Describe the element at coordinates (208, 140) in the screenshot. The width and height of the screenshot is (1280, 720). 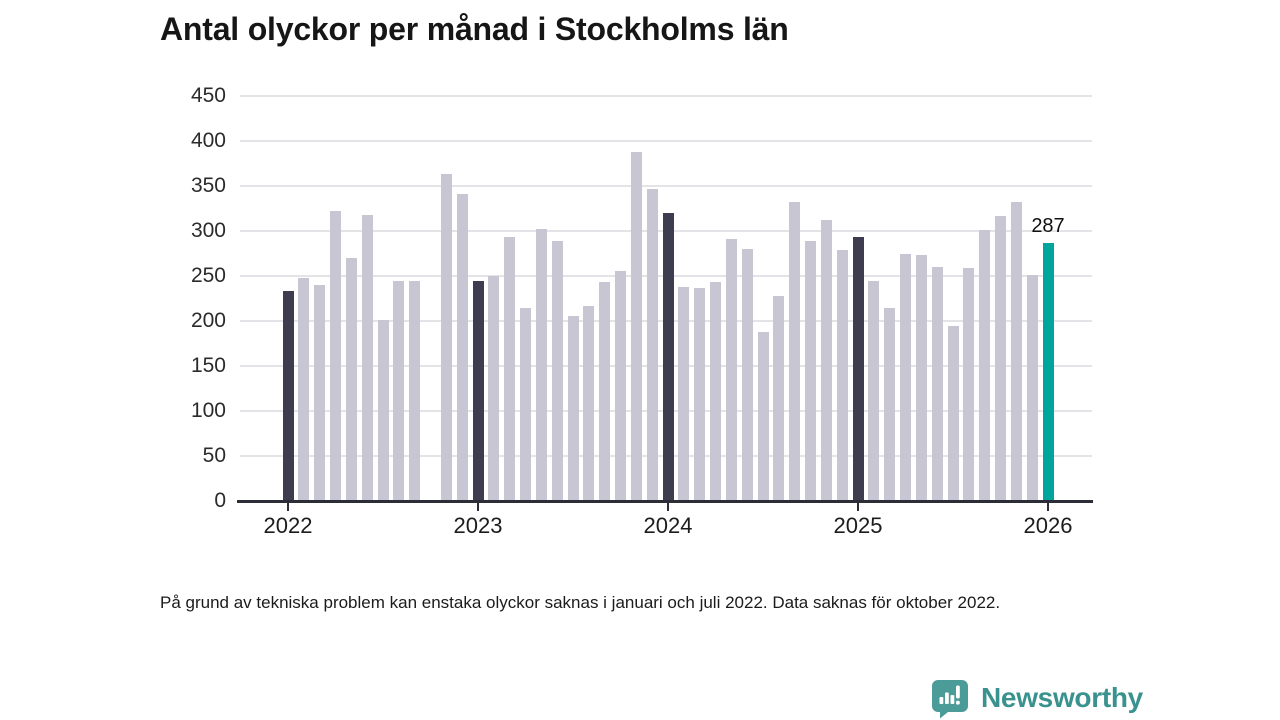
I see `y-axis-tick-label: 400` at that location.